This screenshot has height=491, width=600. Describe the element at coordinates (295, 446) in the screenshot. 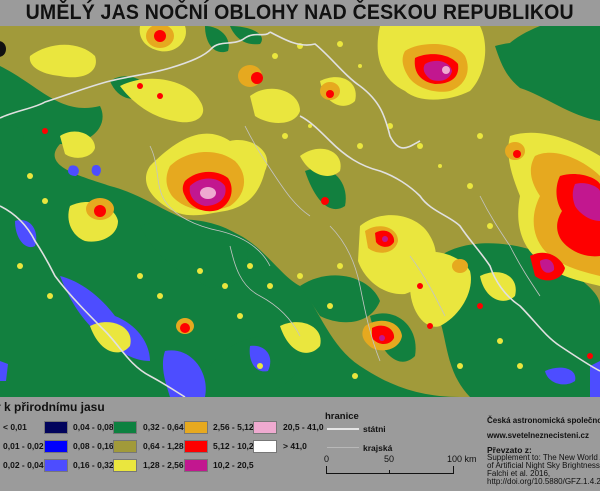

I see `legend-label: > 41,0` at that location.